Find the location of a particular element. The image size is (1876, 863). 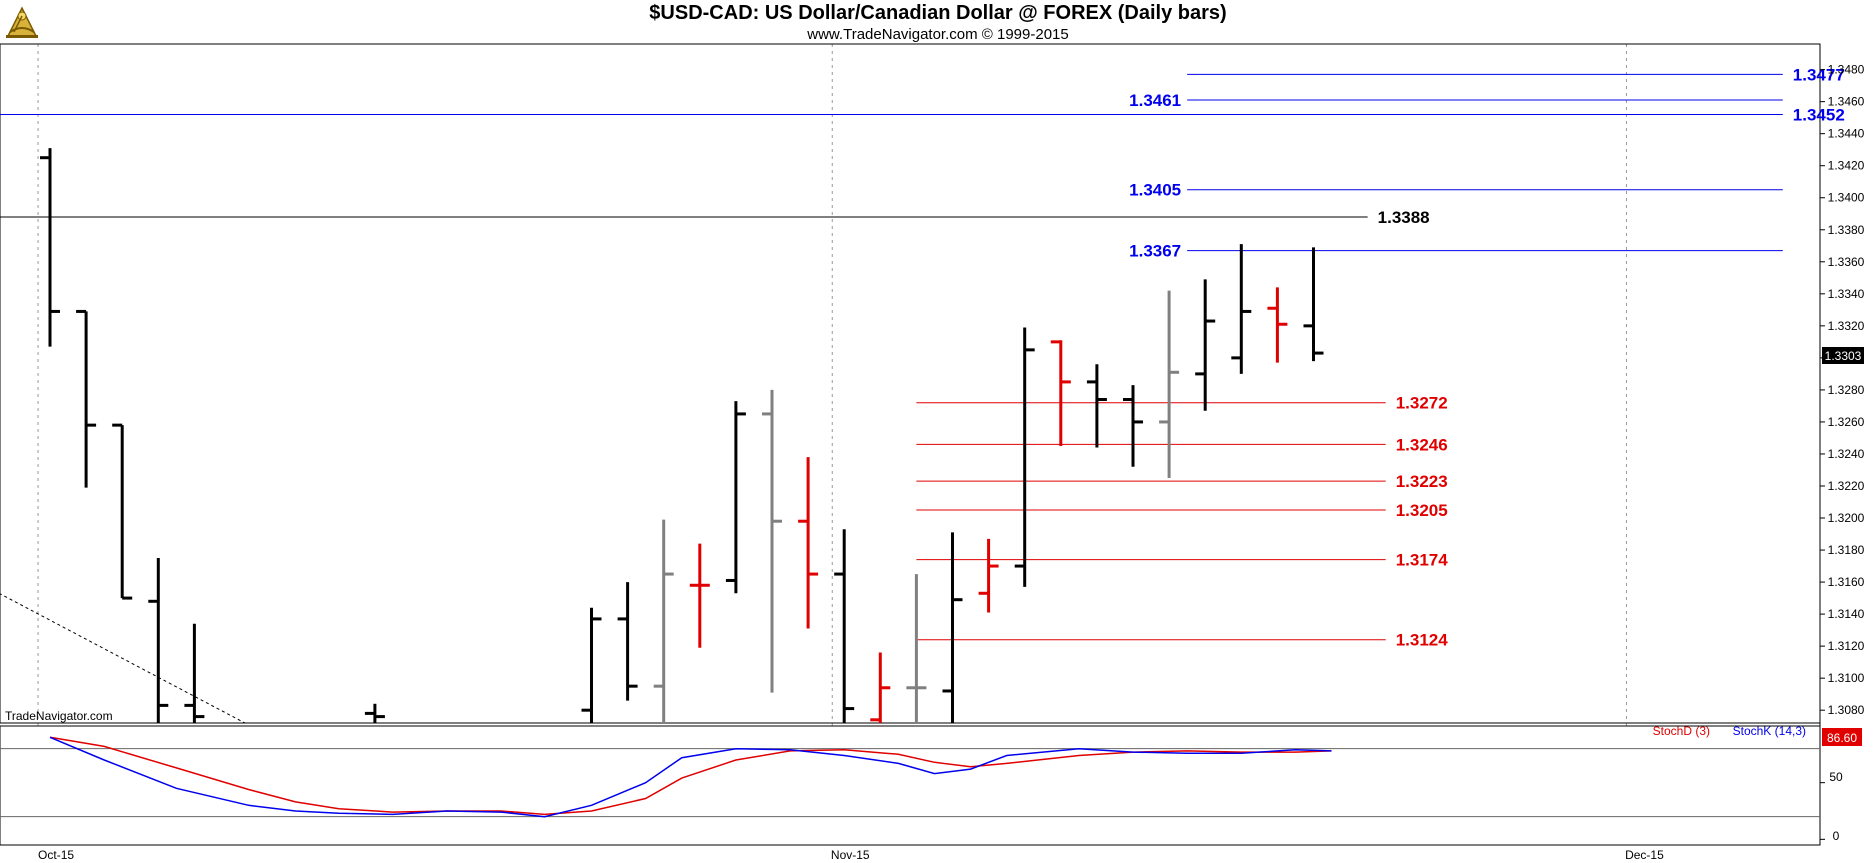

stoch-k-legend: StochK (14,3) is located at coordinates (1769, 731).